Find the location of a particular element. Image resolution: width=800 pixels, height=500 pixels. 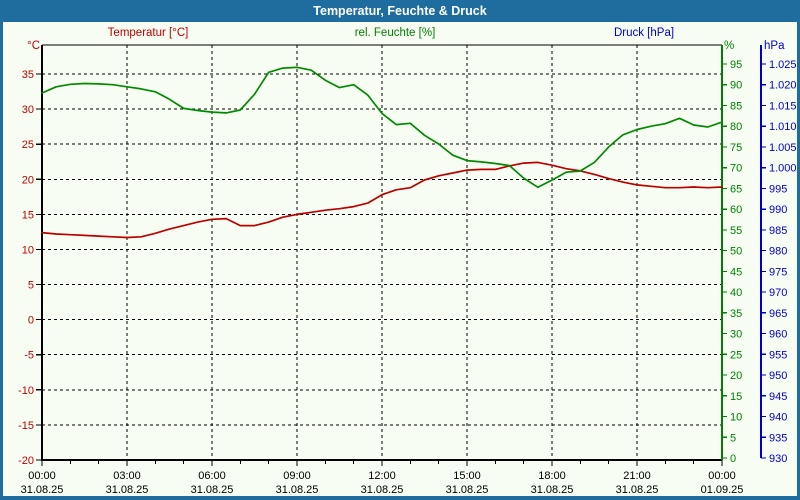

pressure-tick-label: 1.005 is located at coordinates (783, 148).